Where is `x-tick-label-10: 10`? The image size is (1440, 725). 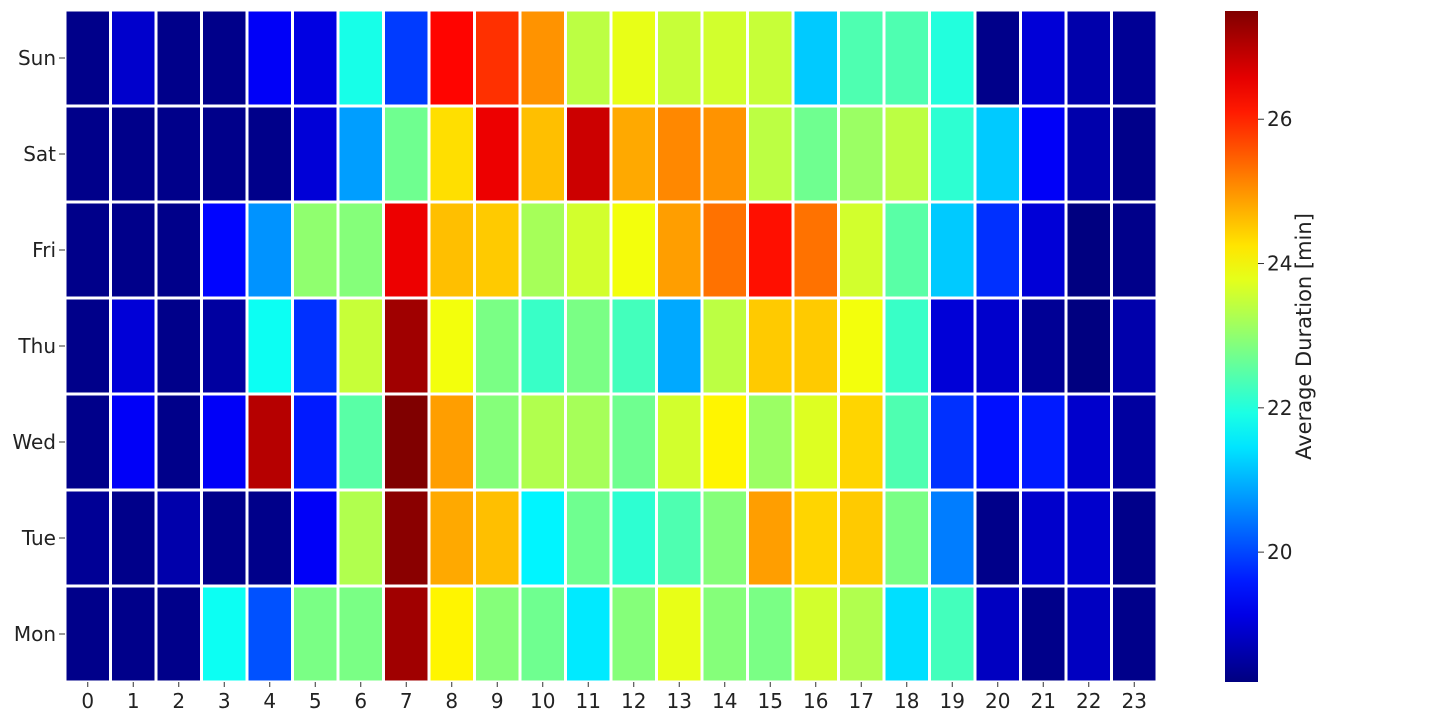 x-tick-label-10: 10 is located at coordinates (542, 701).